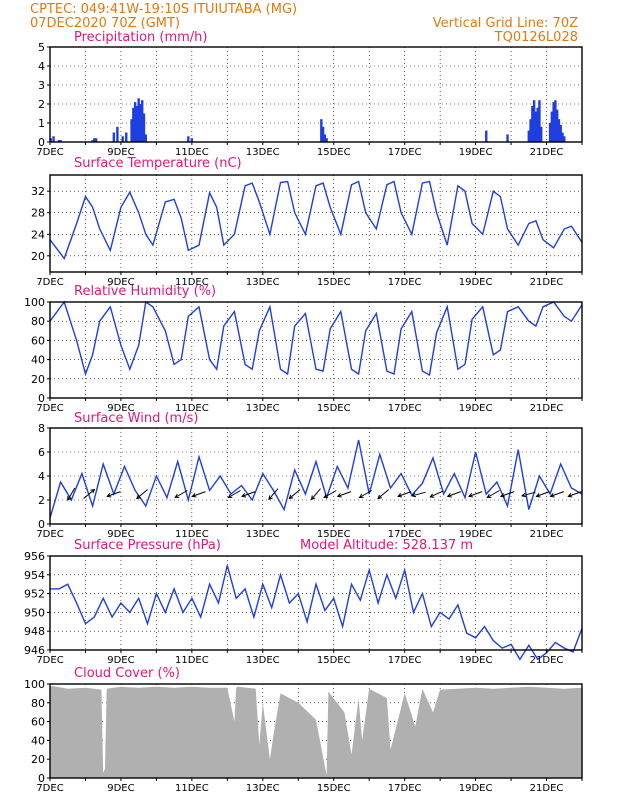 The height and width of the screenshot is (800, 618). I want to click on wind-x-tick-label: 11DEC, so click(192, 534).